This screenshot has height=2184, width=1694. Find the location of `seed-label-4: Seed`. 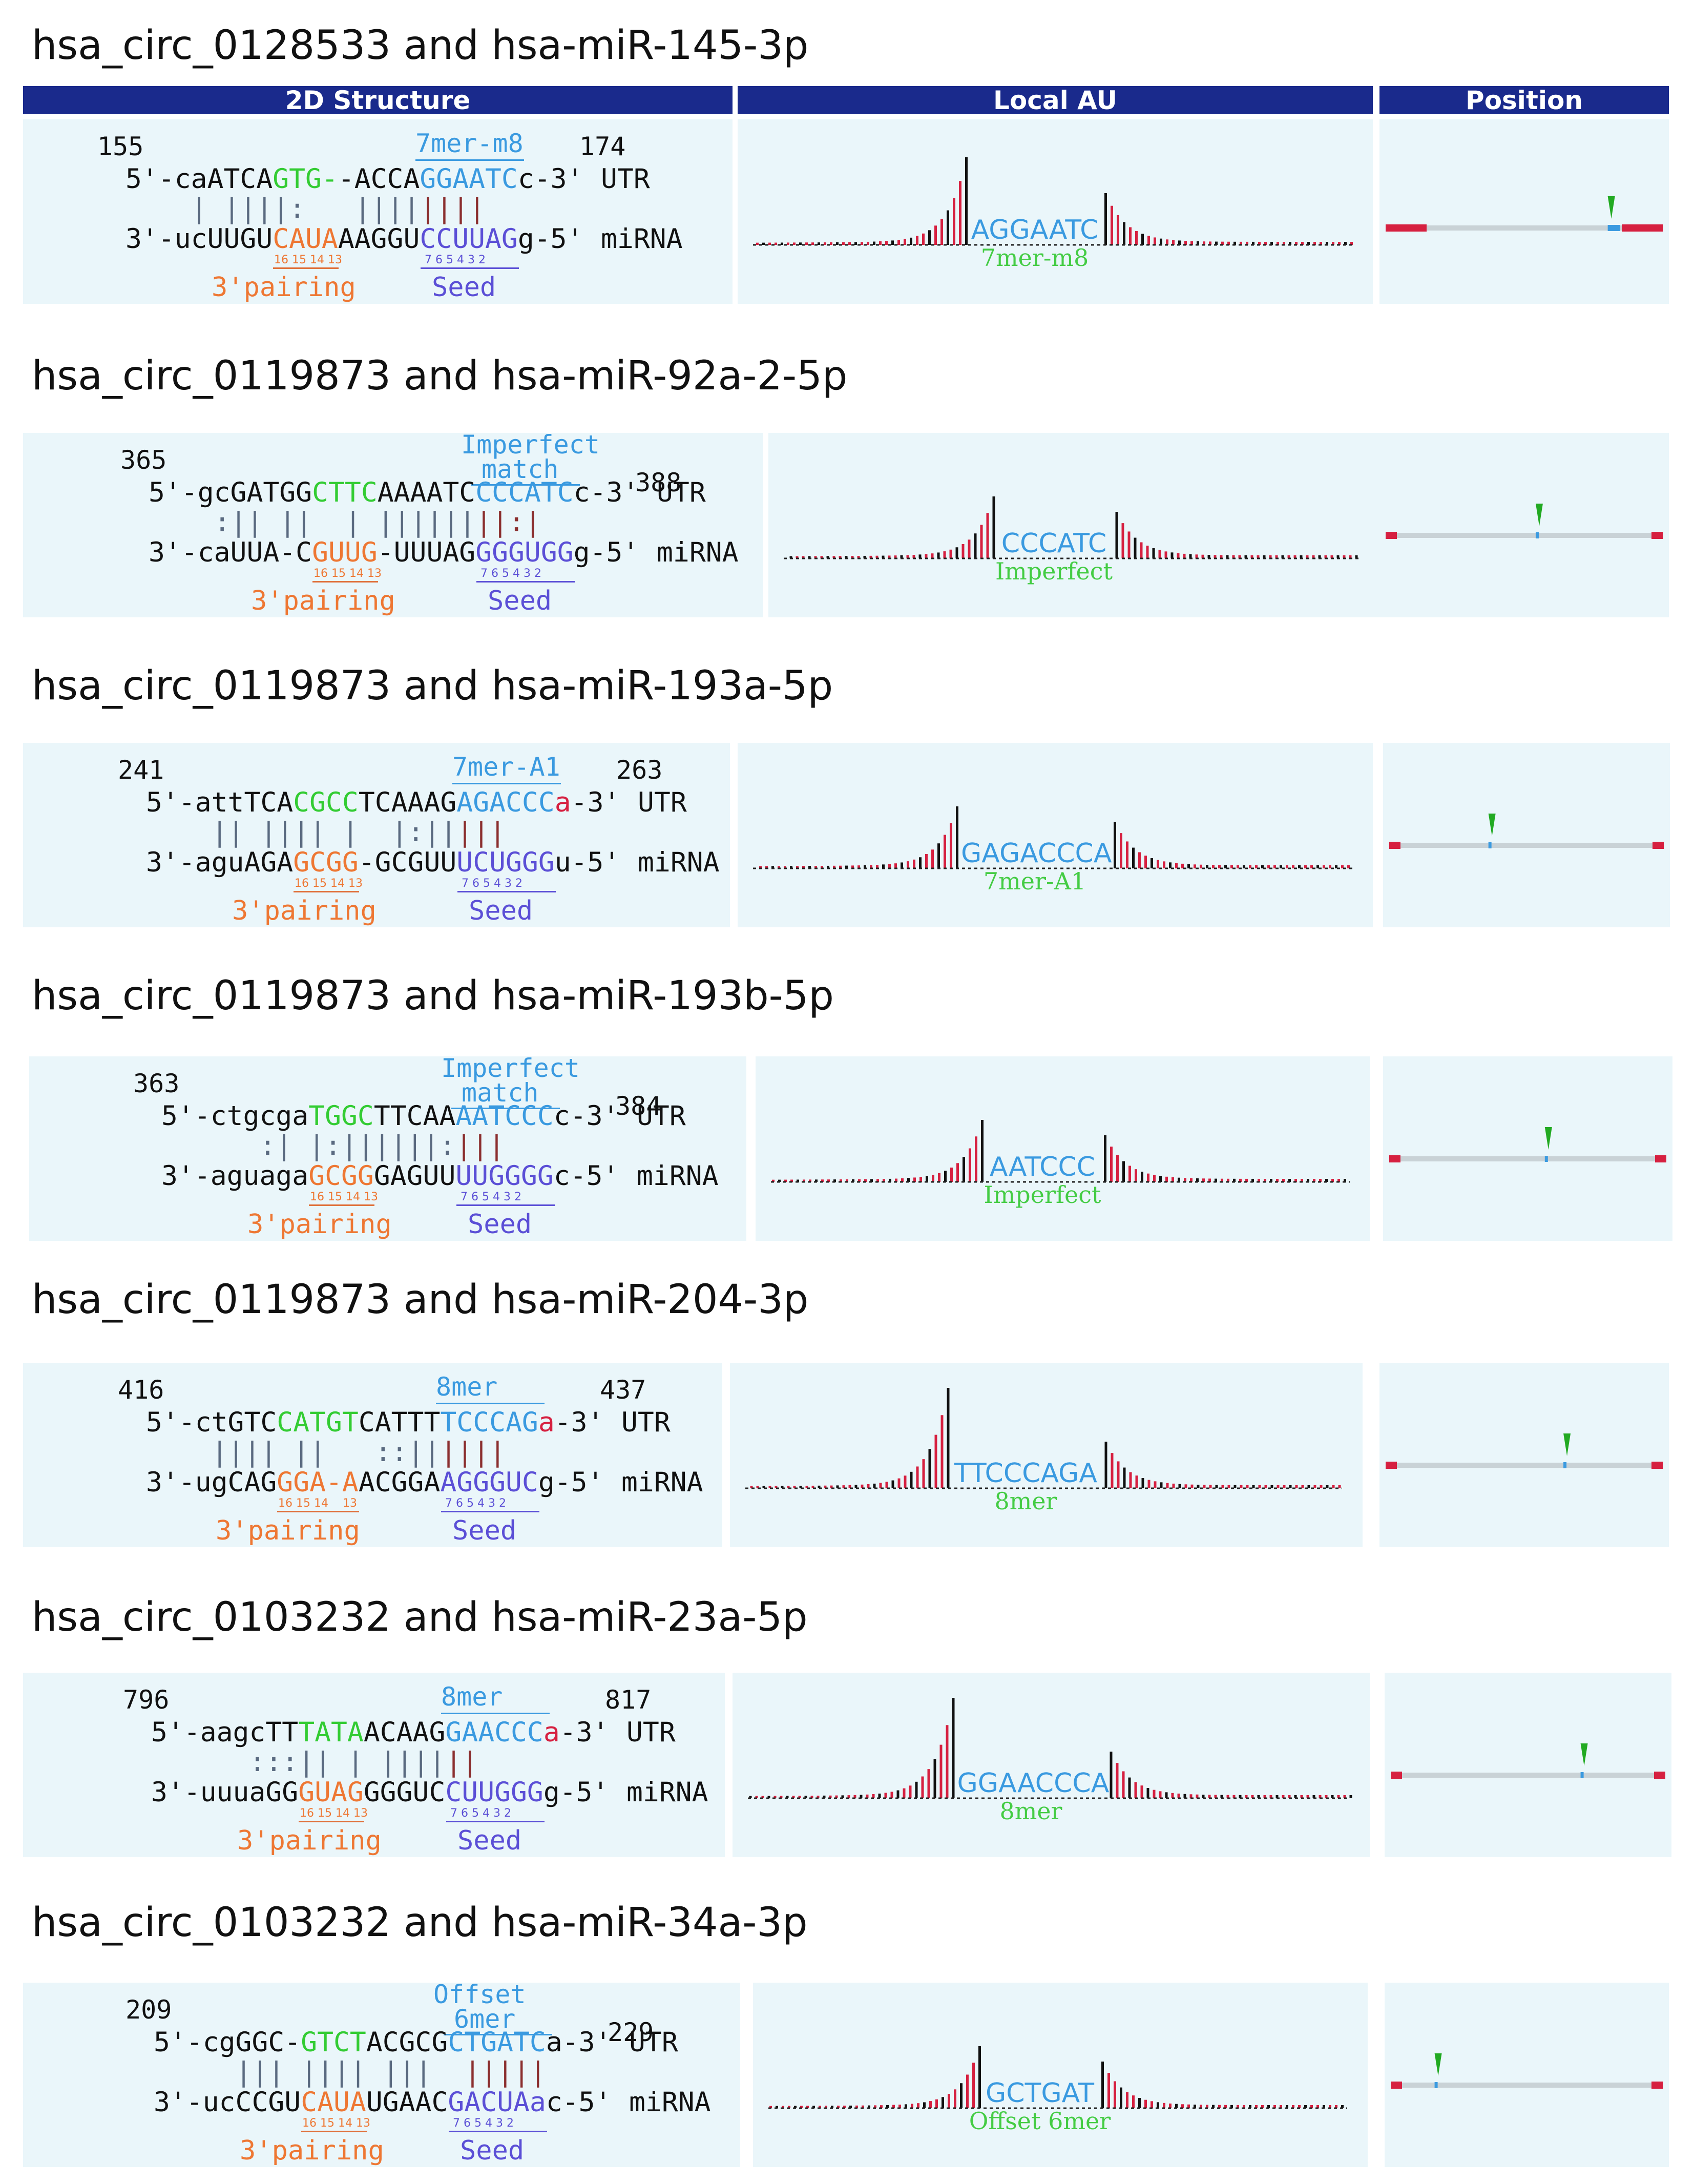

seed-label-4: Seed is located at coordinates (500, 1224).